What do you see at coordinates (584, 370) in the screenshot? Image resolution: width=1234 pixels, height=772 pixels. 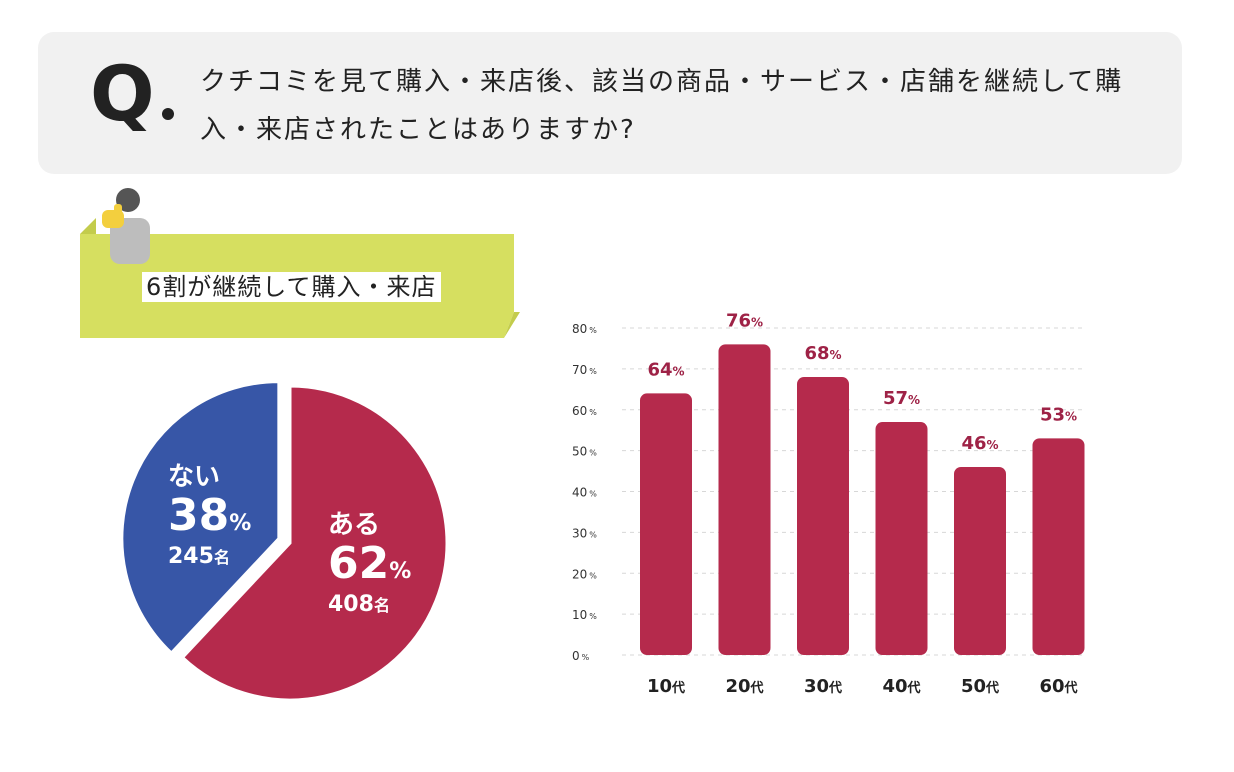 I see `y-tick-label: 70%` at bounding box center [584, 370].